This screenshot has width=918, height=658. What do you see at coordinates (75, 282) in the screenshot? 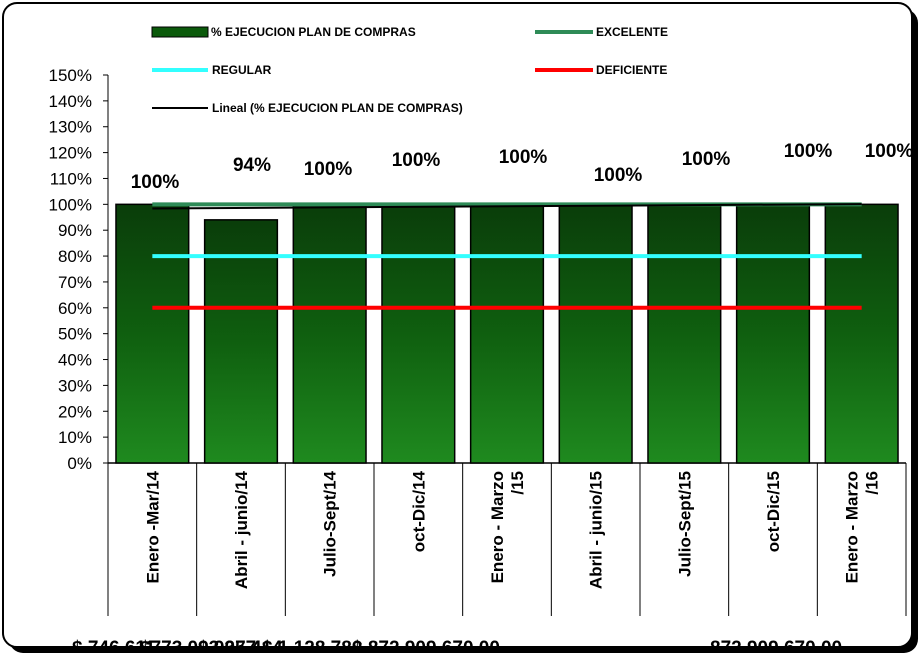
I see `y-tick-label: 70%` at bounding box center [75, 282].